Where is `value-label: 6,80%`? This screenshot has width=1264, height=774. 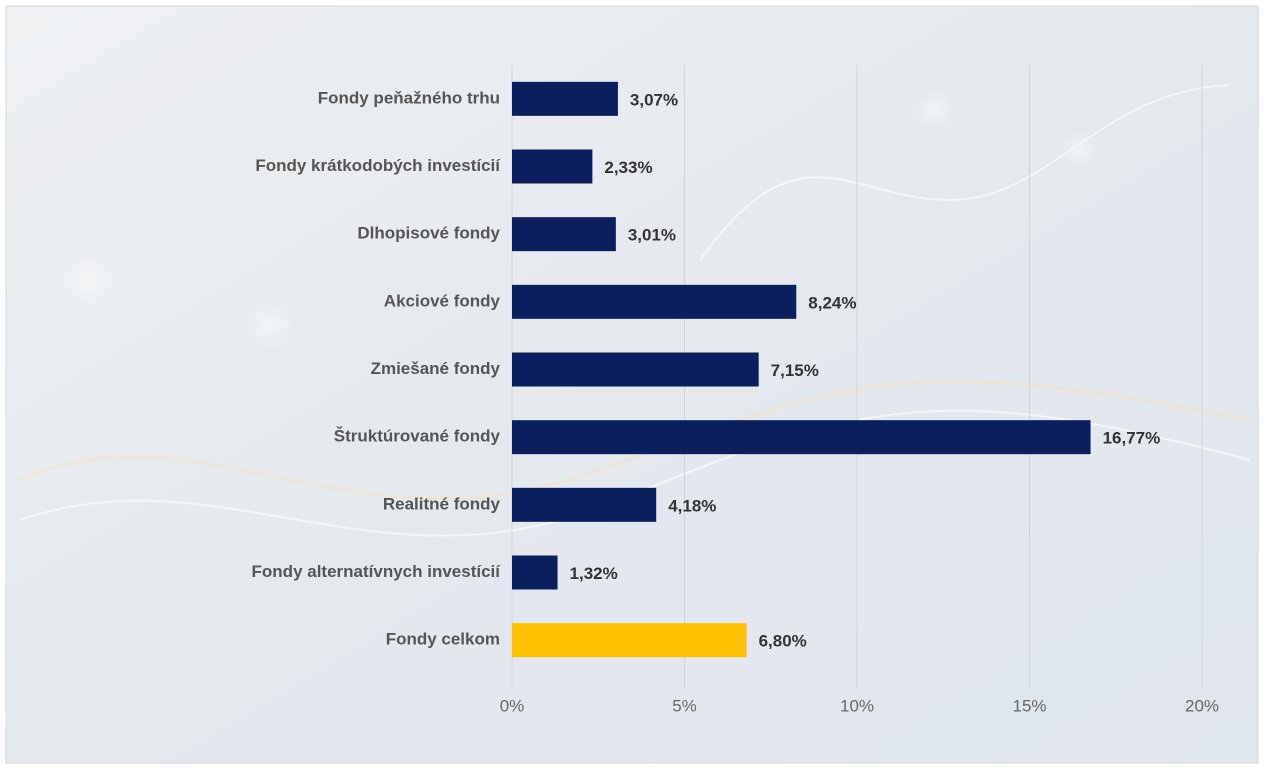 value-label: 6,80% is located at coordinates (783, 641).